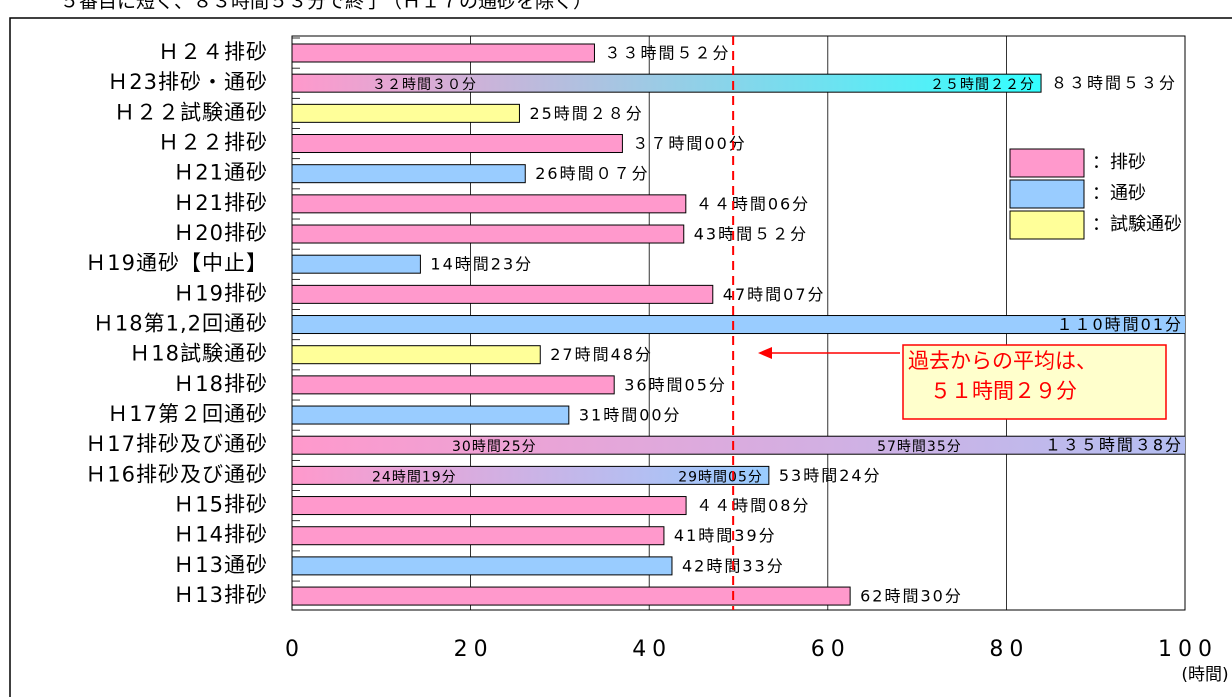 The height and width of the screenshot is (697, 1232). Describe the element at coordinates (176, 263) in the screenshot. I see `category-label: Ｈ19通砂【中止】` at that location.